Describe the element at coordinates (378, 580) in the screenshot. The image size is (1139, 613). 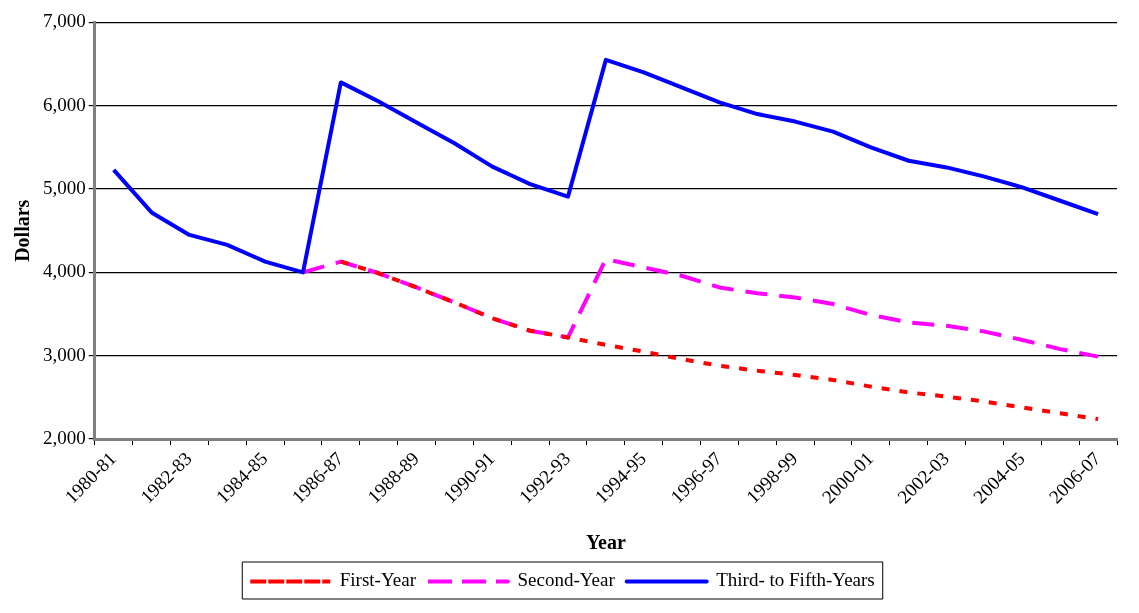
I see `legend-label: First-Year` at that location.